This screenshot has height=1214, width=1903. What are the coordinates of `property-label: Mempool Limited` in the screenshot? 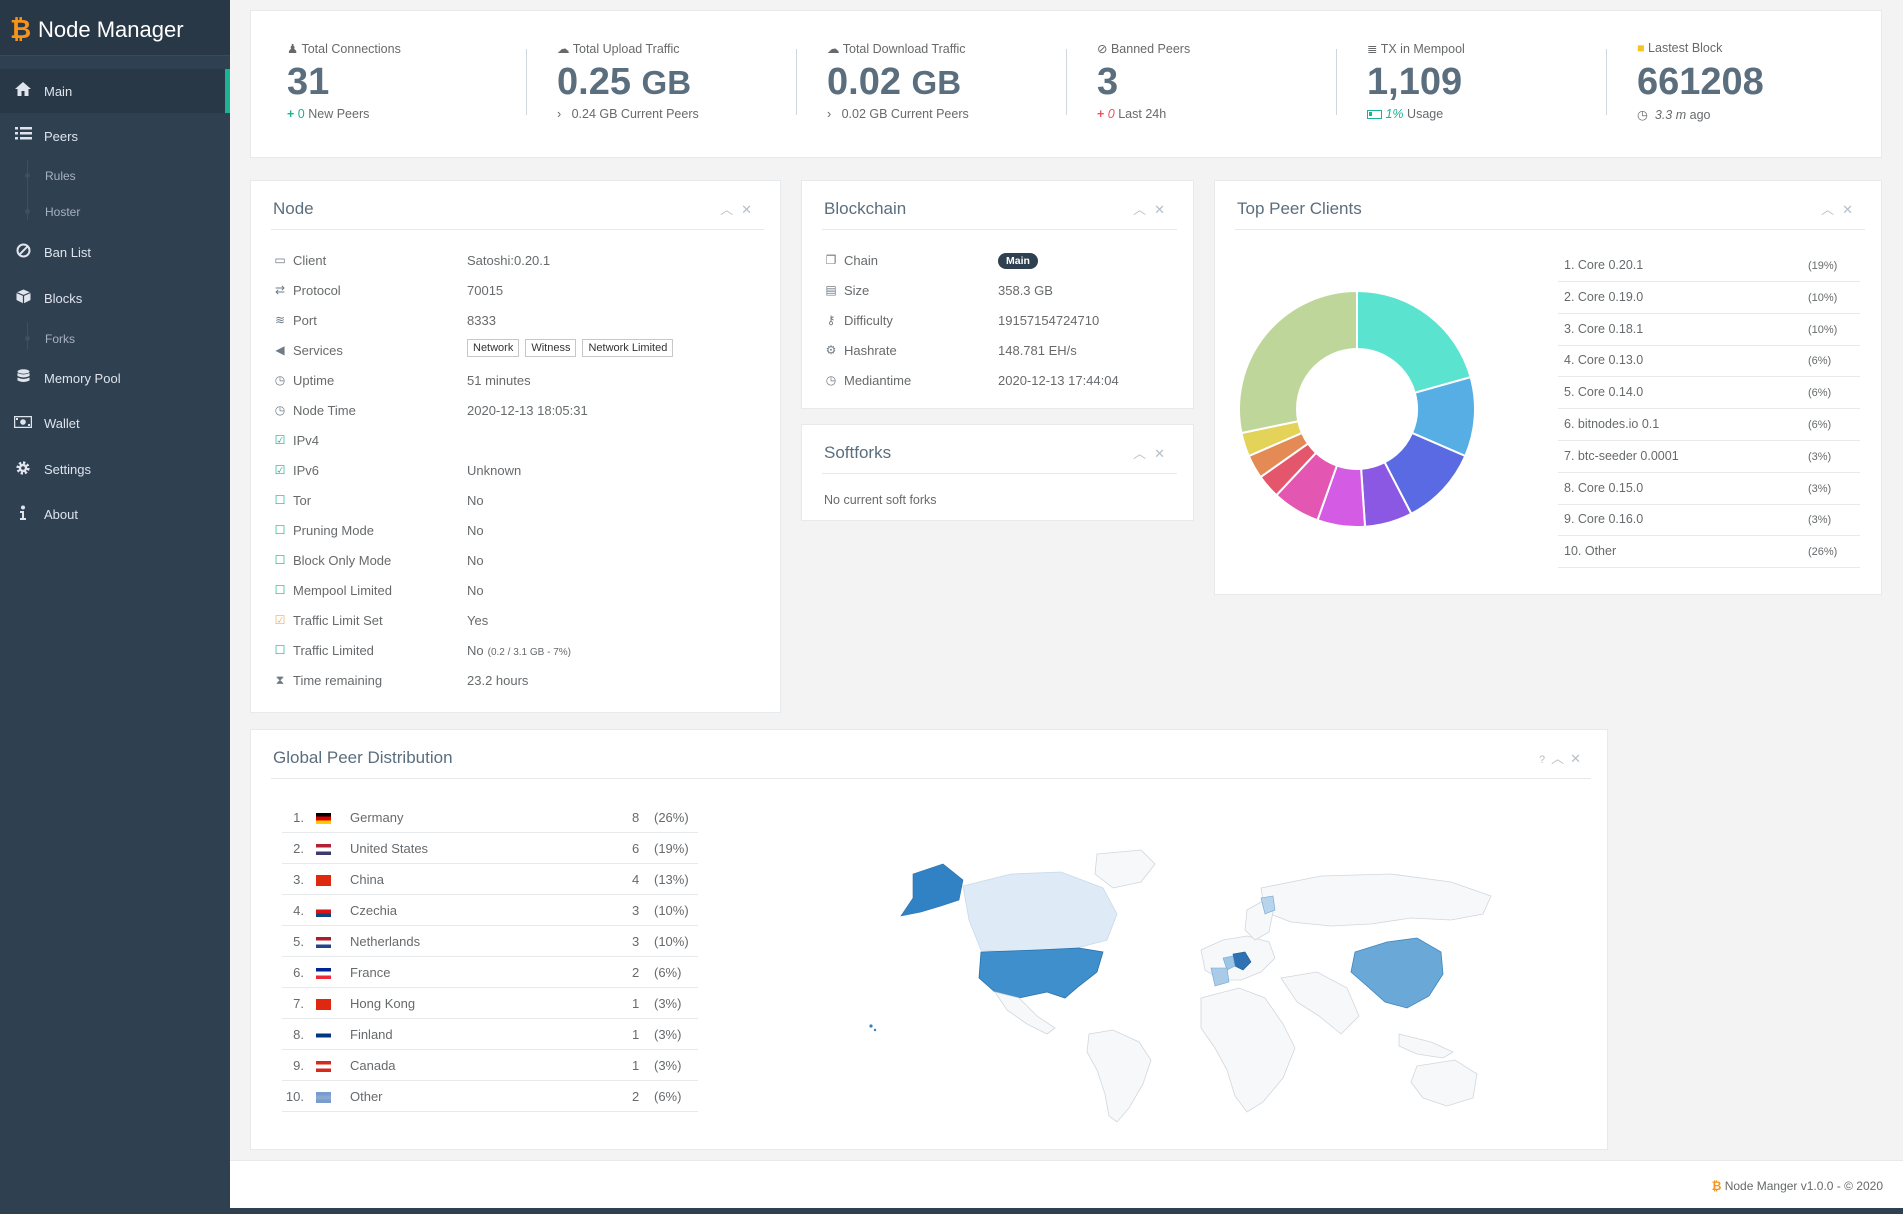 It's located at (342, 590).